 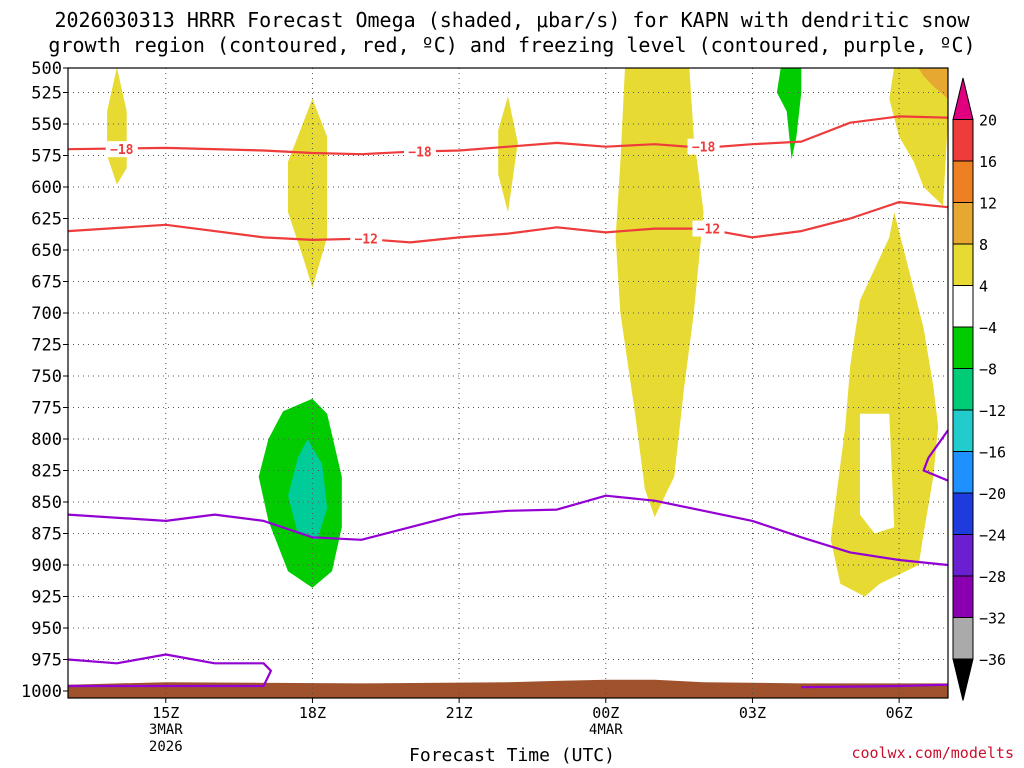 I want to click on colorbar-label: 8, so click(x=983, y=245).